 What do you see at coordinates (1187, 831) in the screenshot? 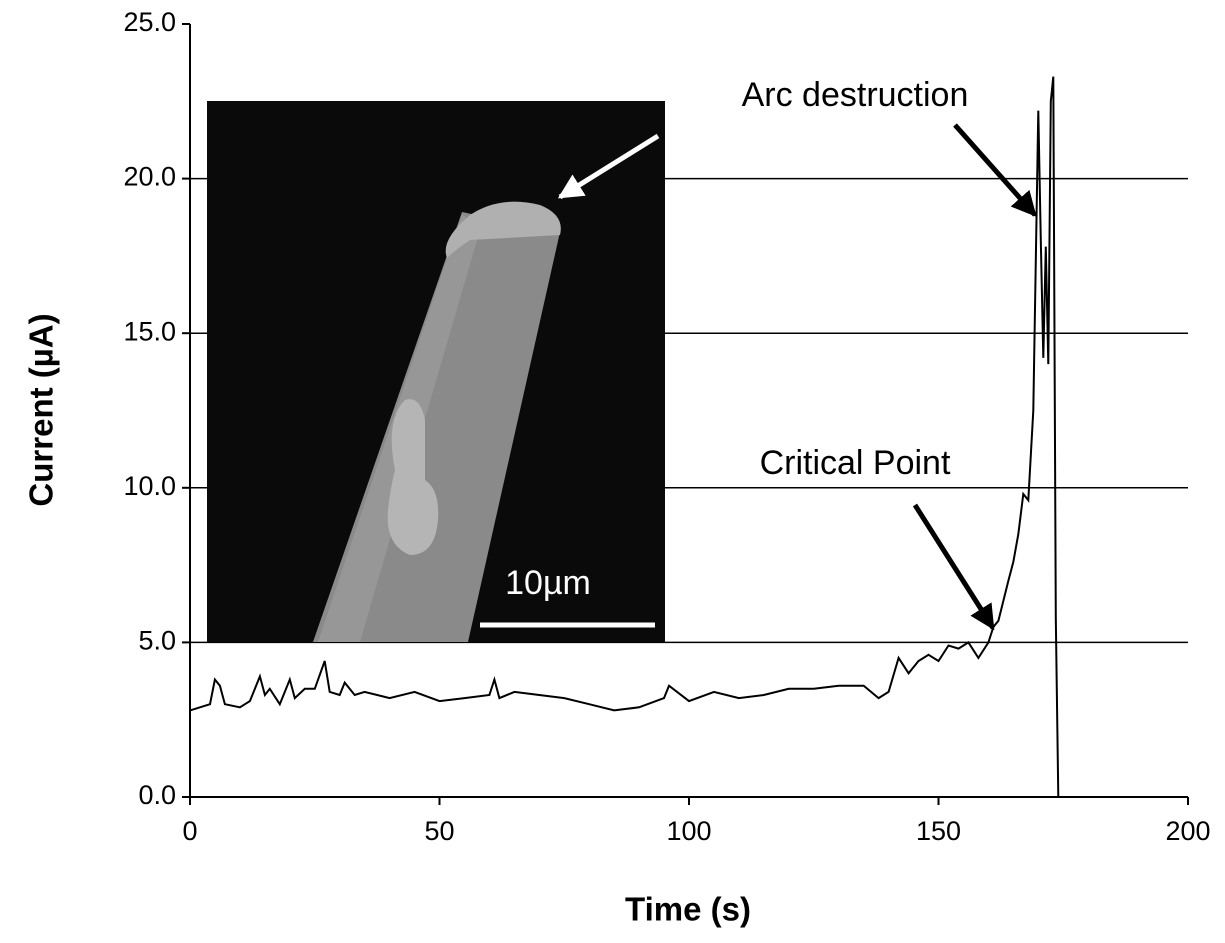
I see `x-tick-label: 200` at bounding box center [1187, 831].